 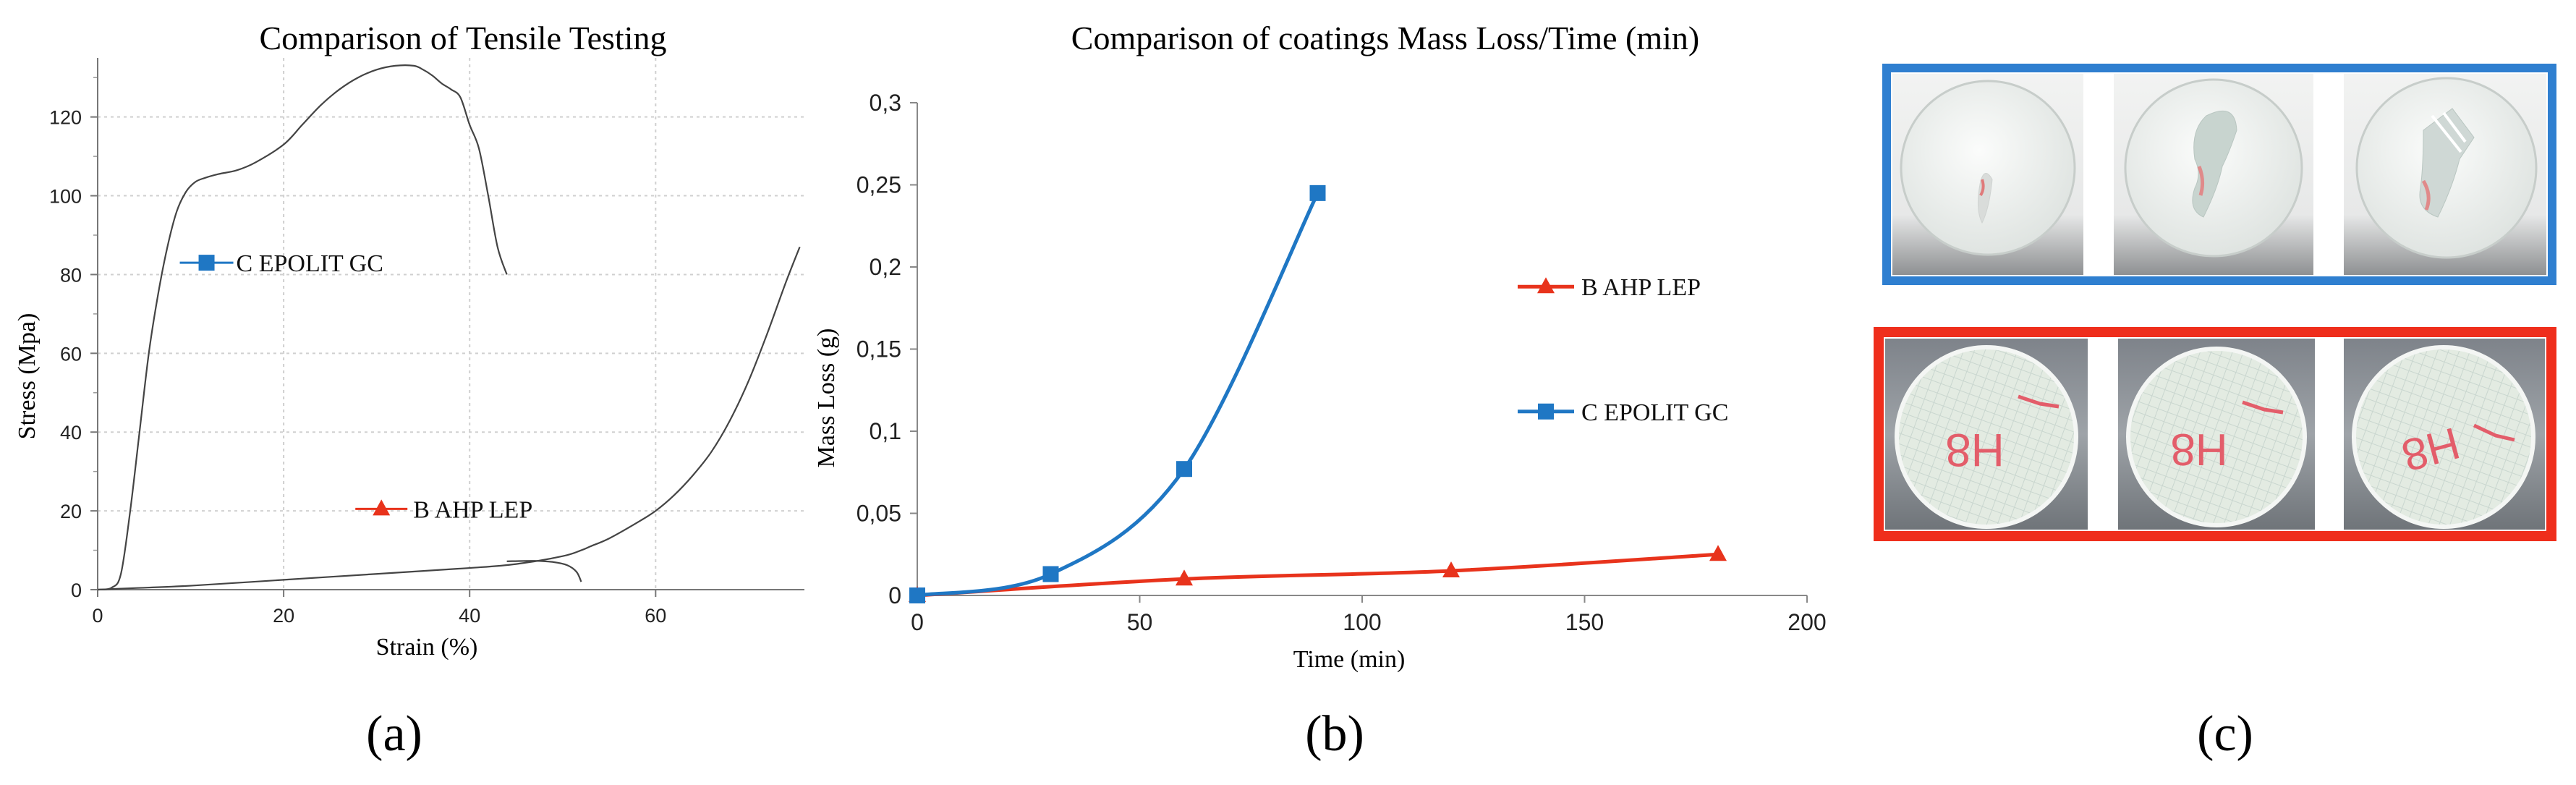 What do you see at coordinates (1807, 622) in the screenshot?
I see `chart-b-xtick-label: 200` at bounding box center [1807, 622].